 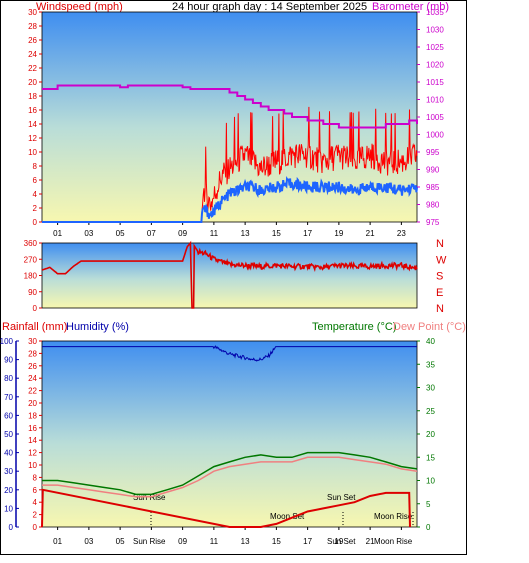 What do you see at coordinates (354, 327) in the screenshot?
I see `temperature-axis-title: Temperature (°C)` at bounding box center [354, 327].